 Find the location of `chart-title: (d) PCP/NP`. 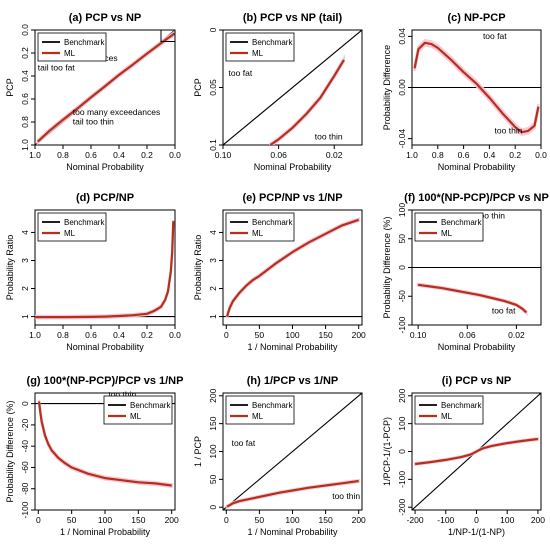

chart-title: (d) PCP/NP is located at coordinates (105, 198).